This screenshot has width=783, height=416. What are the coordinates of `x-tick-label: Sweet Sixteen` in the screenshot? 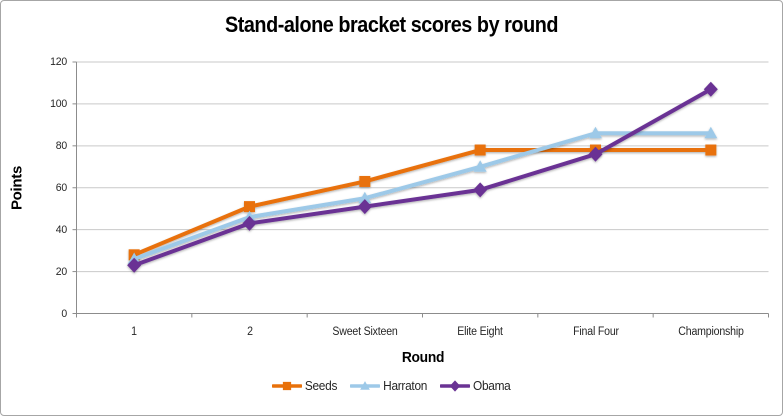 It's located at (365, 332).